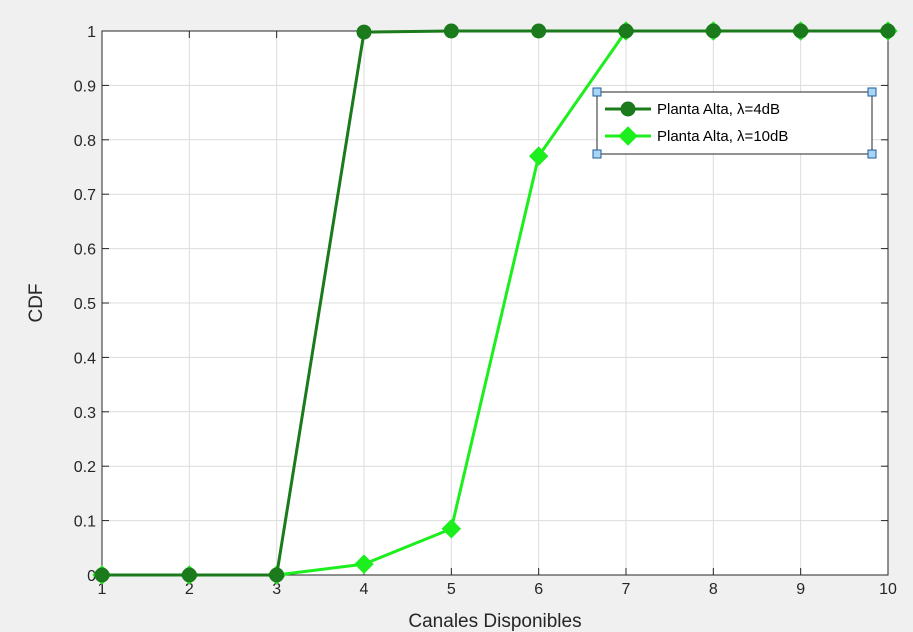  Describe the element at coordinates (800, 589) in the screenshot. I see `x-tick-label: 9` at that location.